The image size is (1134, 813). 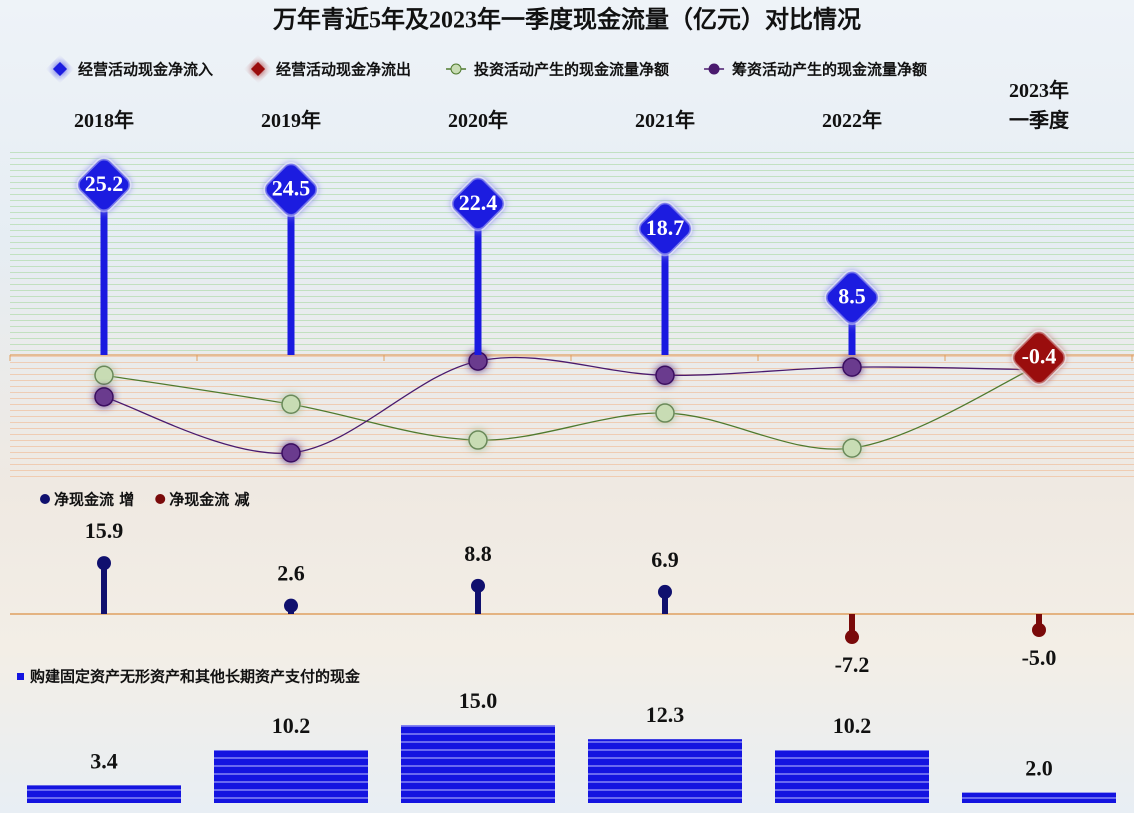 I want to click on category-label: 2018年, so click(x=104, y=121).